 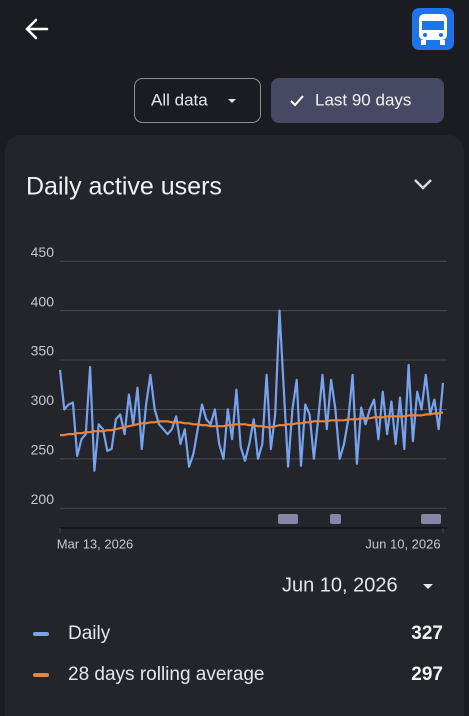 I want to click on filter-all: All data, so click(x=197, y=100).